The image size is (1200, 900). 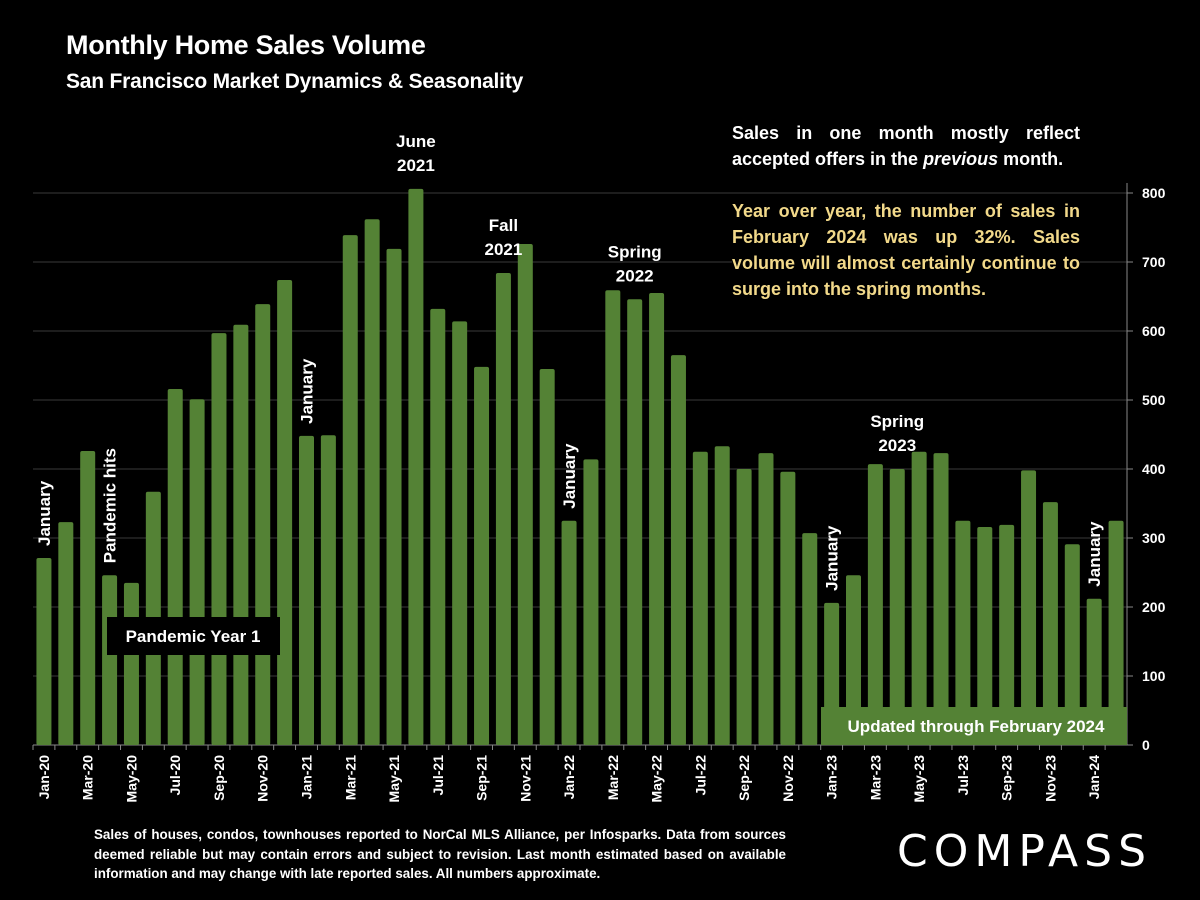 I want to click on updated-label: Updated through February 2024, so click(x=976, y=726).